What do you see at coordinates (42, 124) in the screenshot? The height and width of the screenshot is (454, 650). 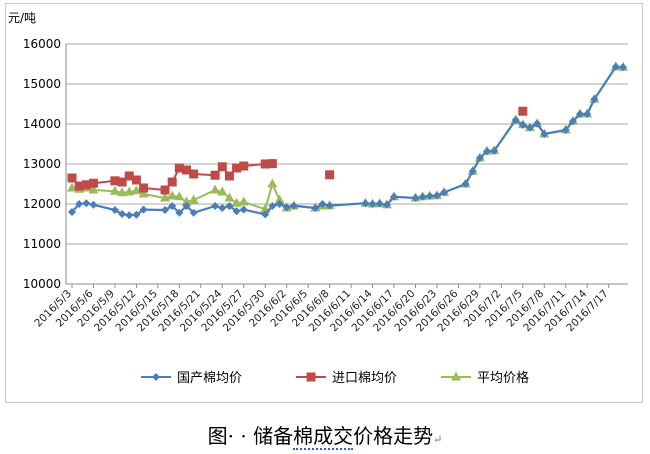 I see `y-tick-label: 14000` at bounding box center [42, 124].